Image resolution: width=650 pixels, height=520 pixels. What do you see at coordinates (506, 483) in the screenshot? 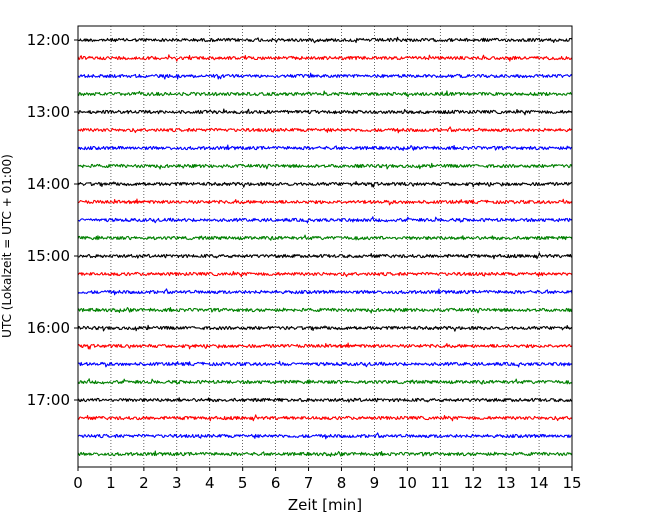
I see `x-tick-label: 13` at bounding box center [506, 483].